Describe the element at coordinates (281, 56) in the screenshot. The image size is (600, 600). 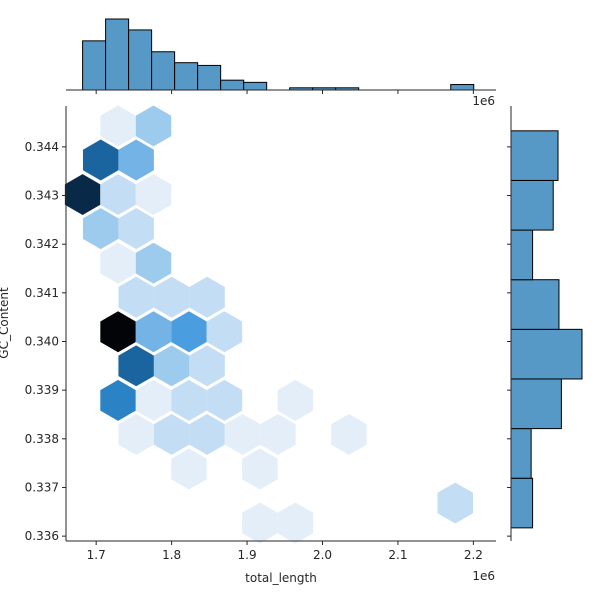
I see `top-marginal-histogram` at that location.